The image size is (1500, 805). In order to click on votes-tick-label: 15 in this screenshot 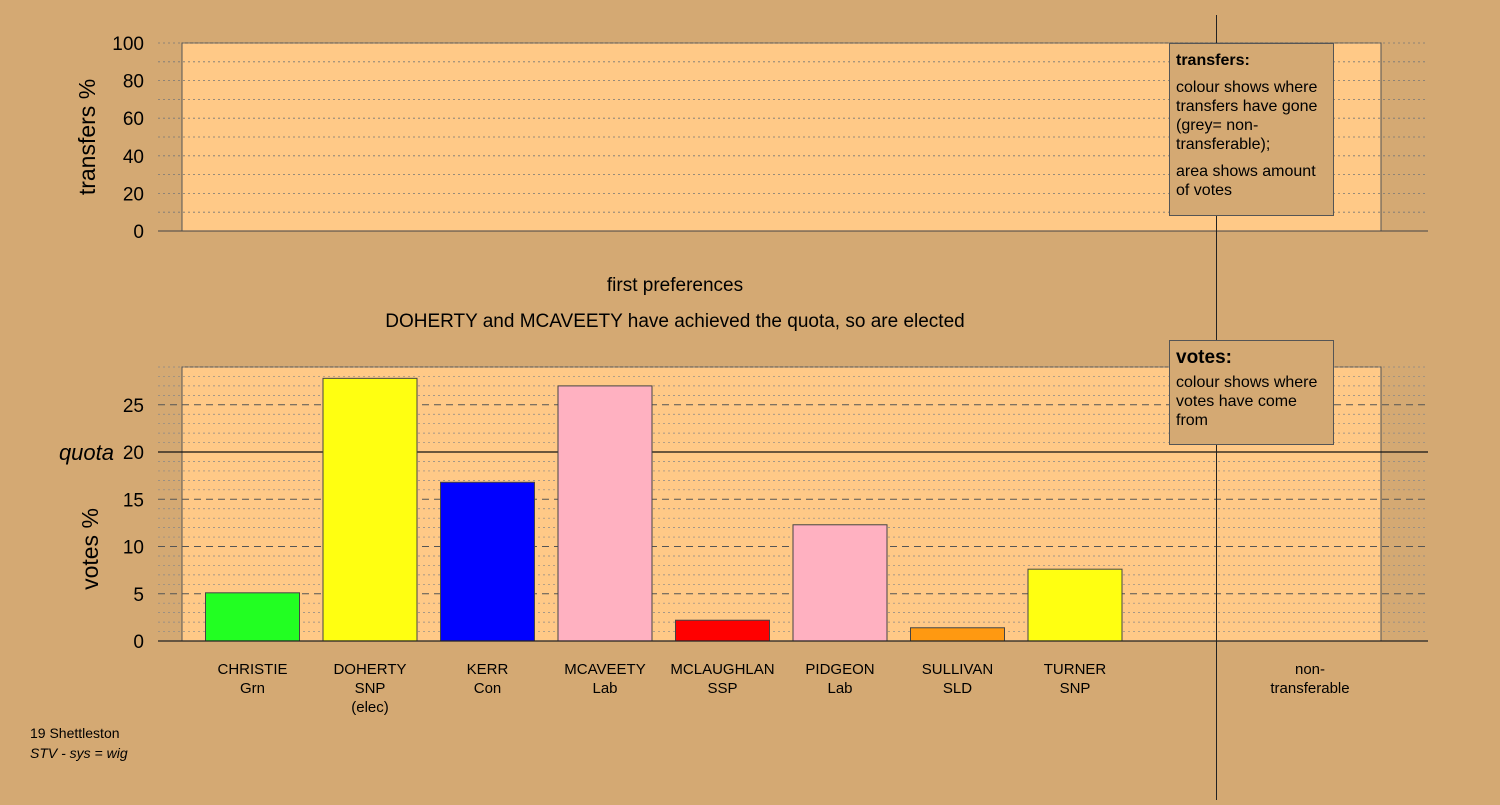, I will do `click(133, 500)`.